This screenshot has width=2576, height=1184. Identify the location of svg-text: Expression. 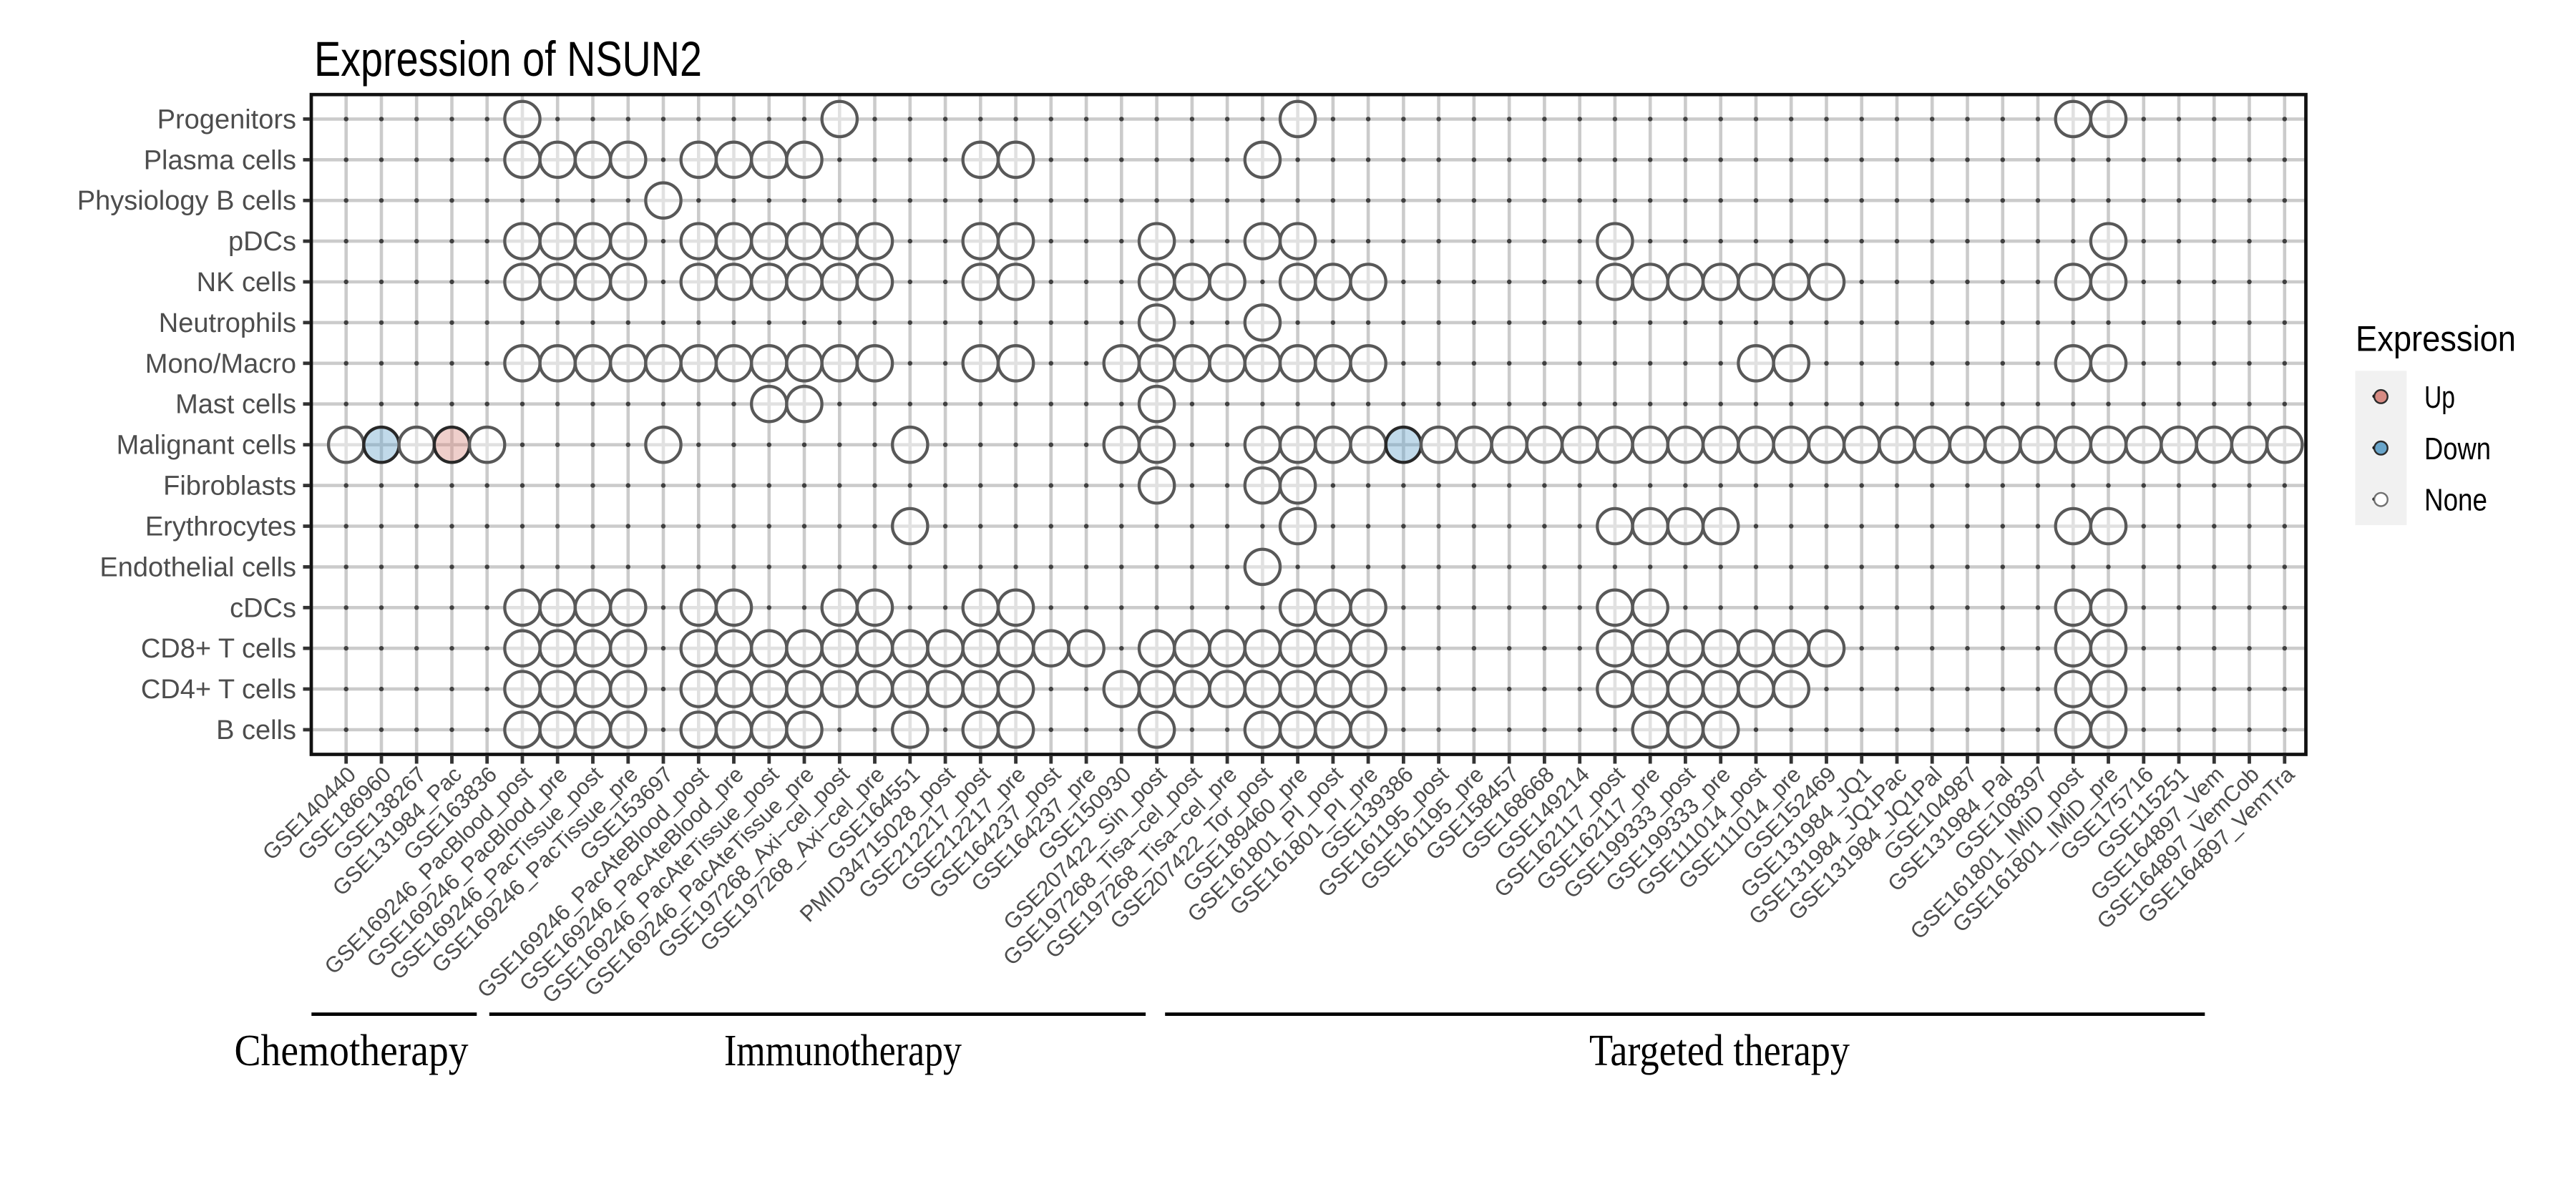
(2436, 339).